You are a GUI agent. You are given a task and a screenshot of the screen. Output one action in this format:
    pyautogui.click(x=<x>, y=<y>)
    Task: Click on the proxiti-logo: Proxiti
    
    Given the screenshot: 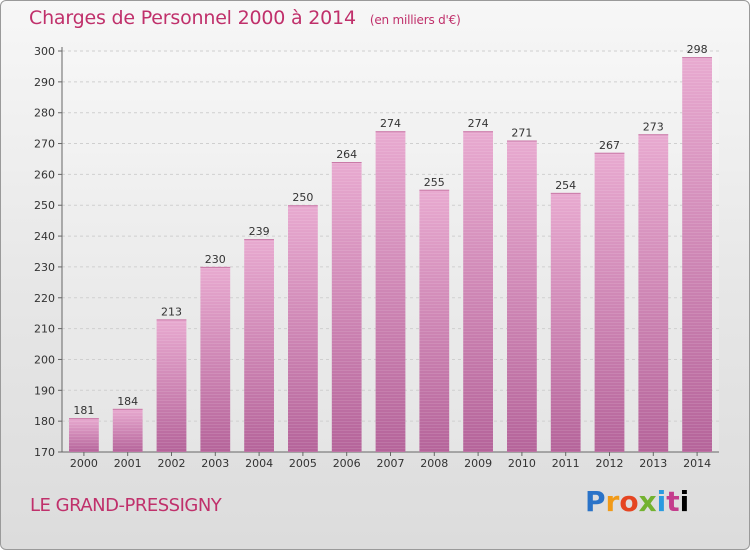 What is the action you would take?
    pyautogui.click(x=637, y=501)
    